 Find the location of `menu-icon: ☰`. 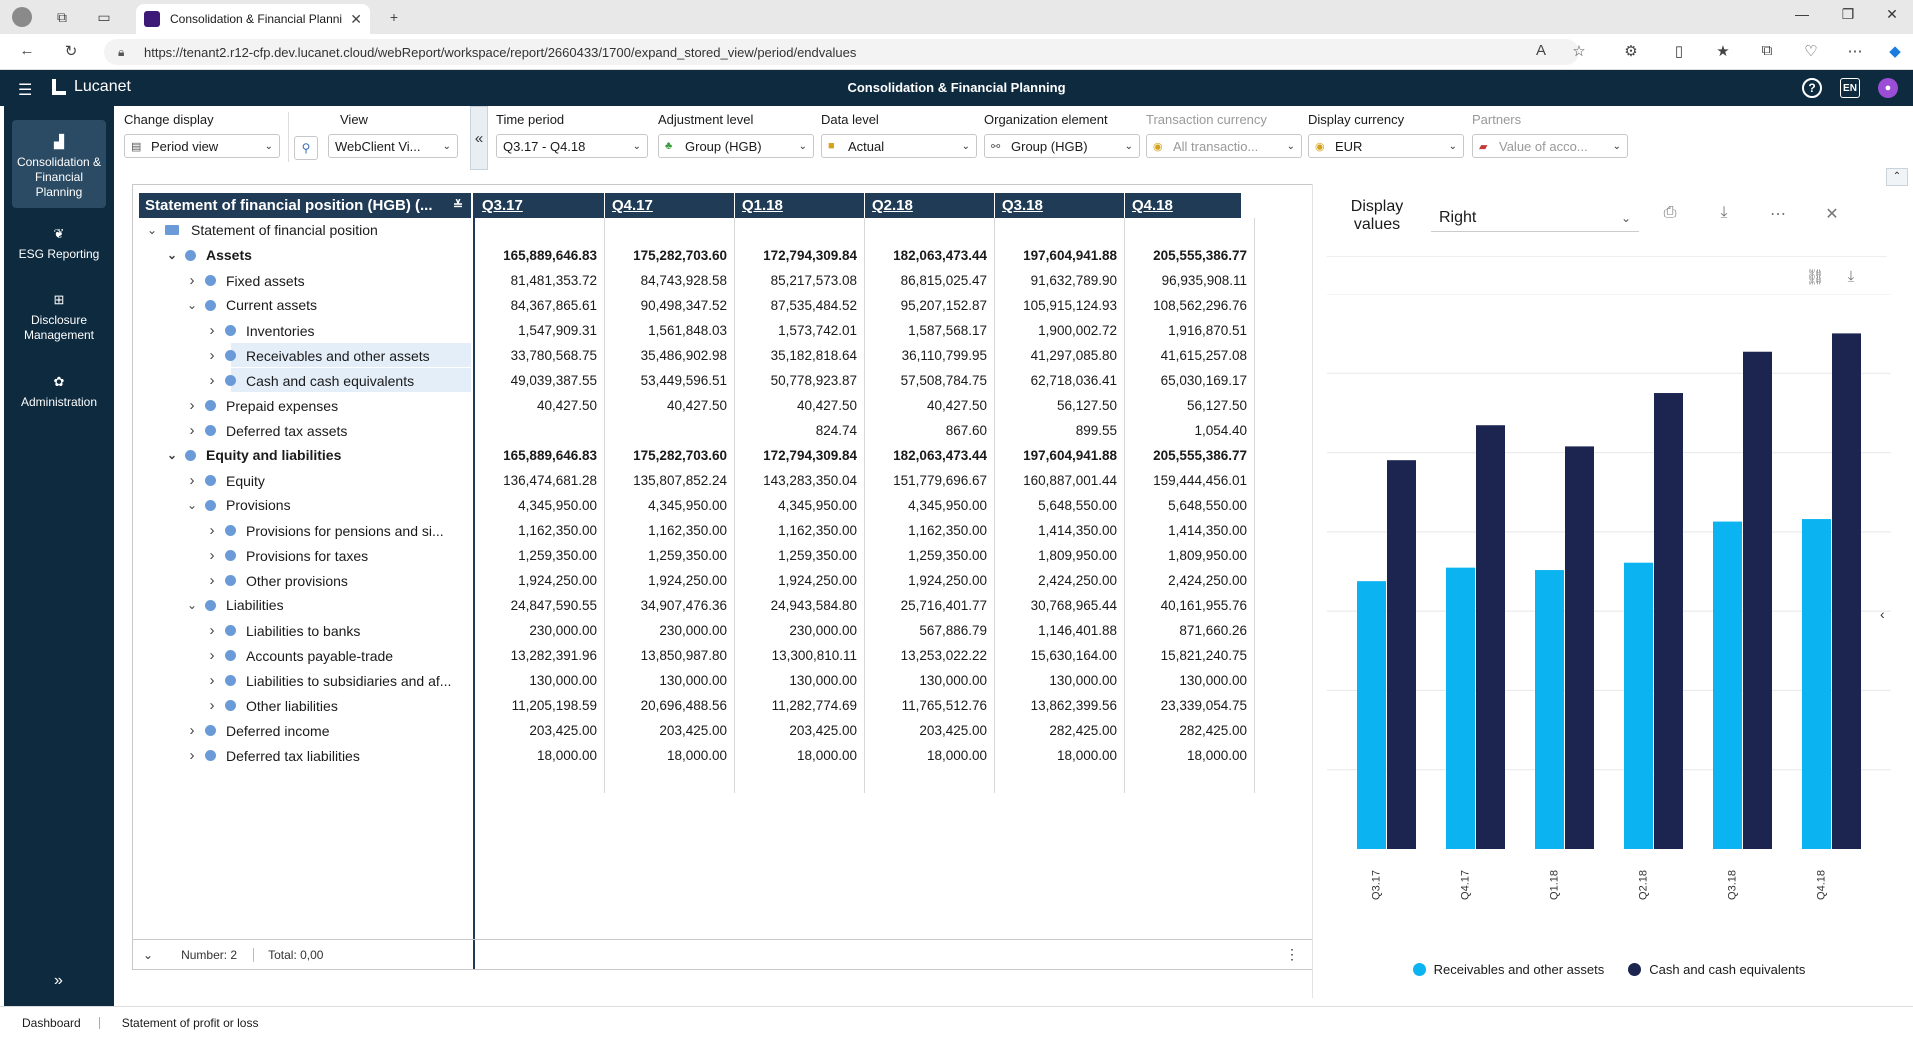

menu-icon: ☰ is located at coordinates (25, 90).